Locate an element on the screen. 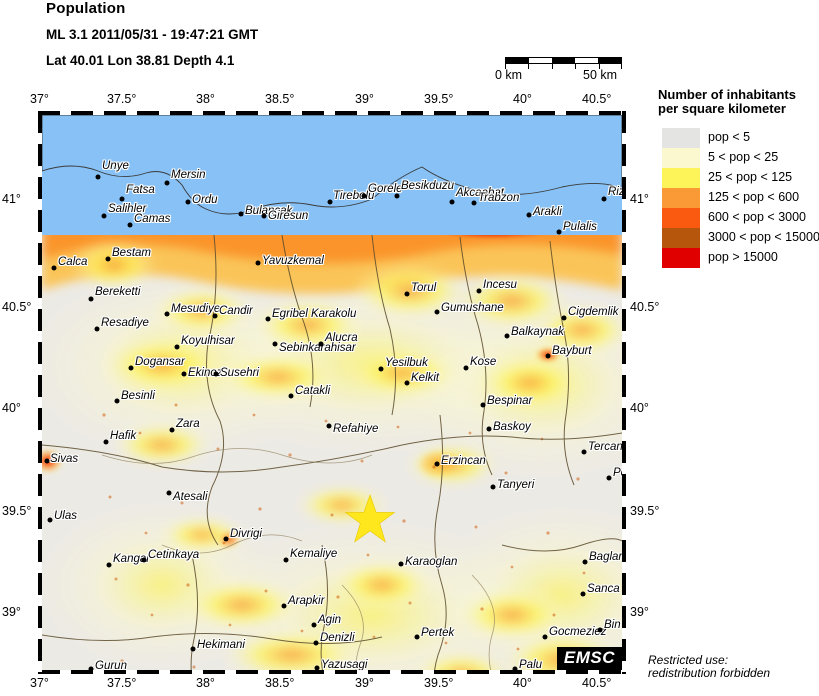 Image resolution: width=819 pixels, height=696 pixels. axis-label-lon-top: 39° is located at coordinates (364, 99).